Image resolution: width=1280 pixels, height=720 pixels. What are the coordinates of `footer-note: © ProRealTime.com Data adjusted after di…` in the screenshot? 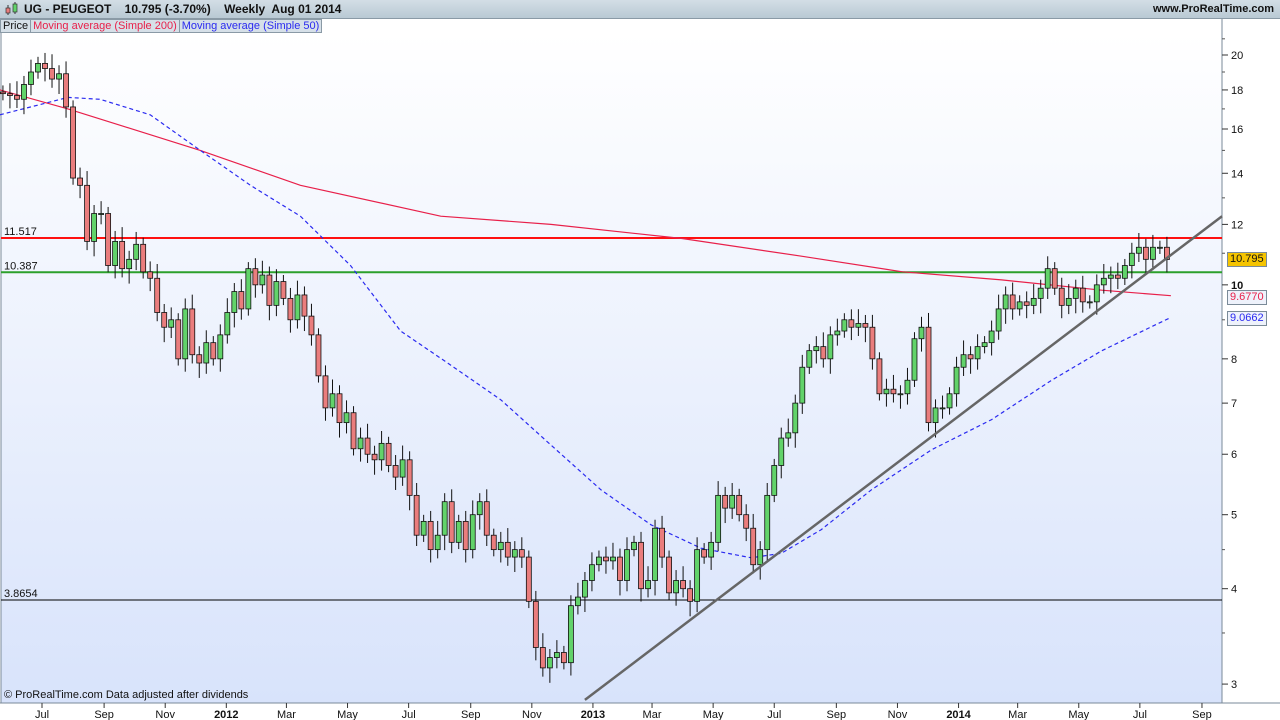 It's located at (126, 695).